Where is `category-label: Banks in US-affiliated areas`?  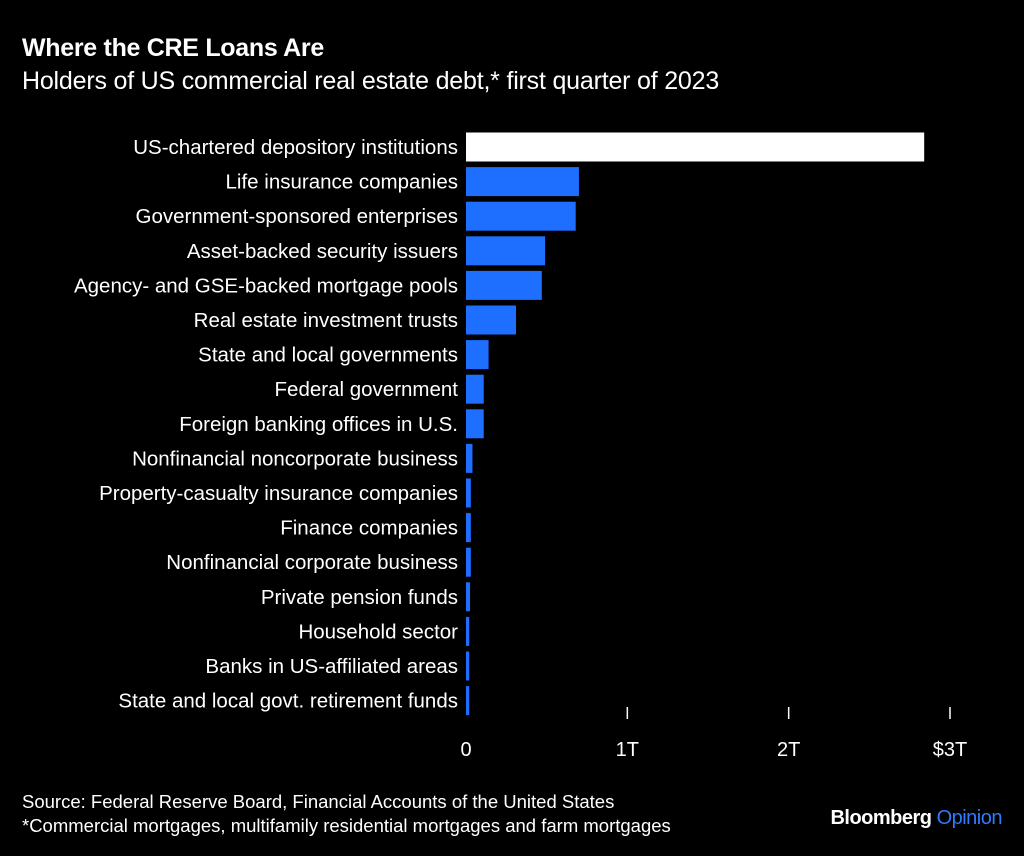
category-label: Banks in US-affiliated areas is located at coordinates (331, 666).